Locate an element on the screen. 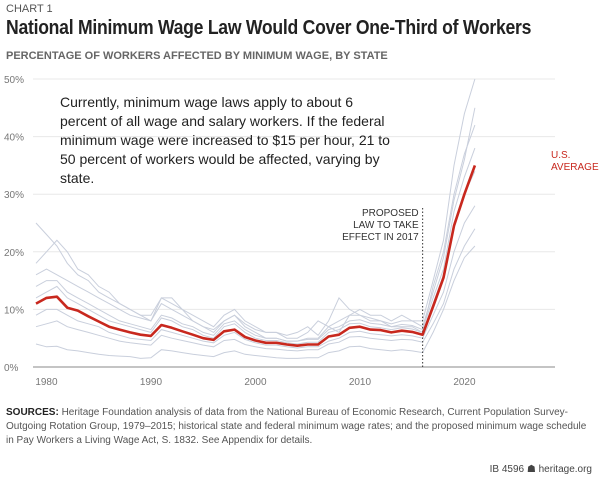 This screenshot has width=600, height=478. y-tick-label: 0% is located at coordinates (11, 368).